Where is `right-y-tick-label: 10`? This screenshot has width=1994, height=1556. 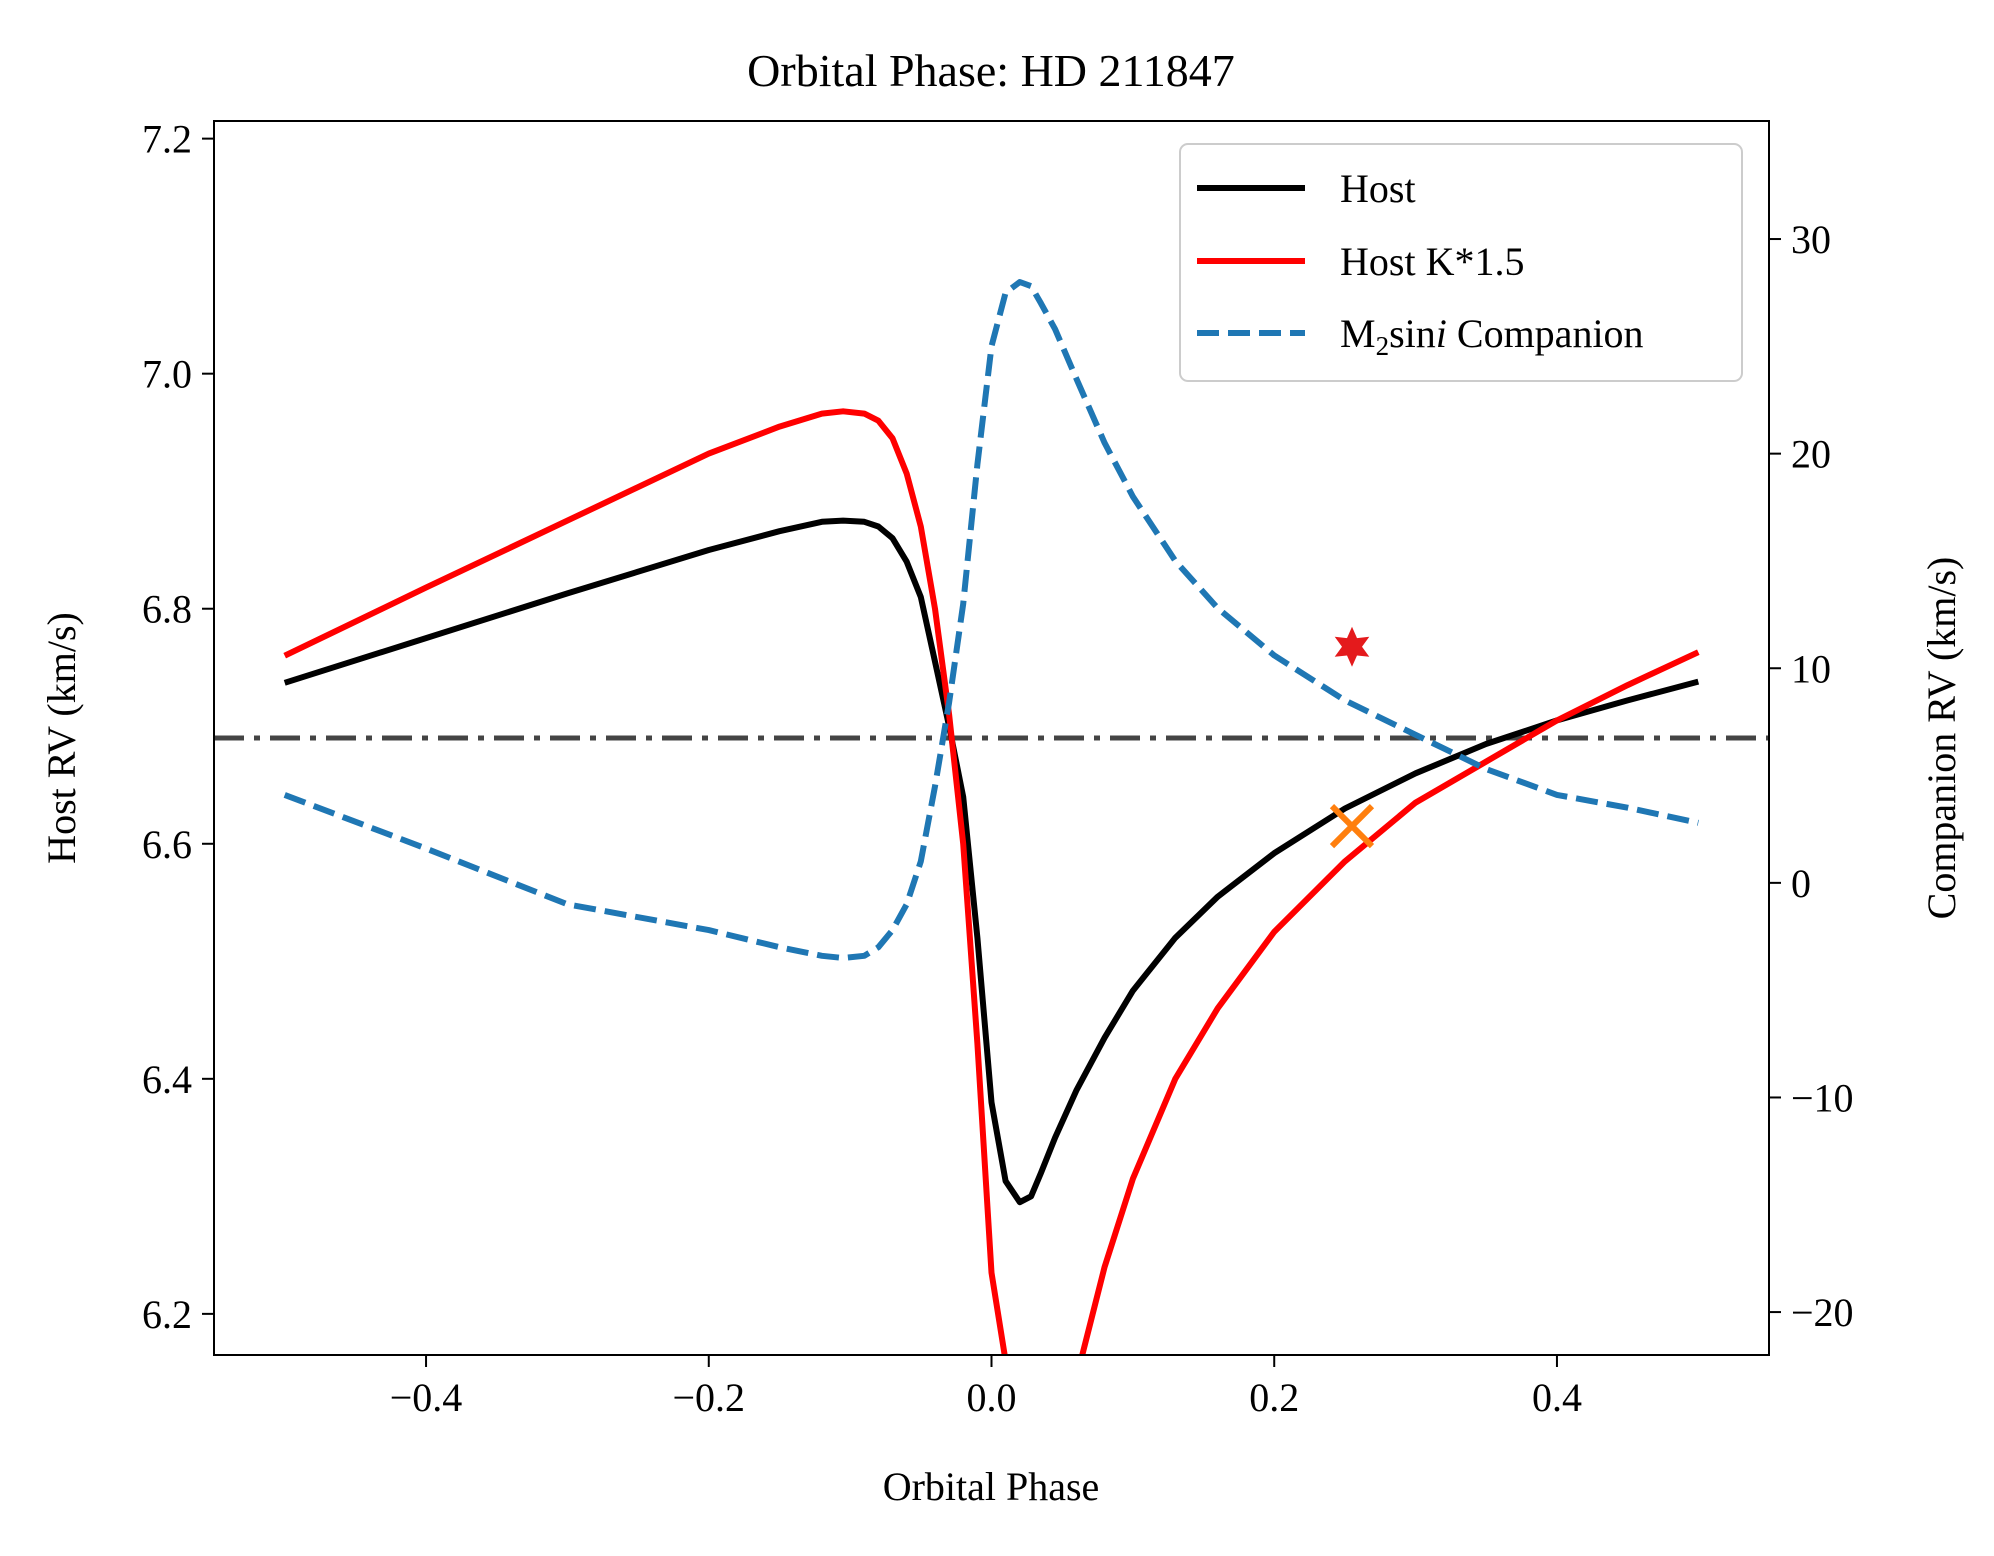
right-y-tick-label: 10 is located at coordinates (1811, 668).